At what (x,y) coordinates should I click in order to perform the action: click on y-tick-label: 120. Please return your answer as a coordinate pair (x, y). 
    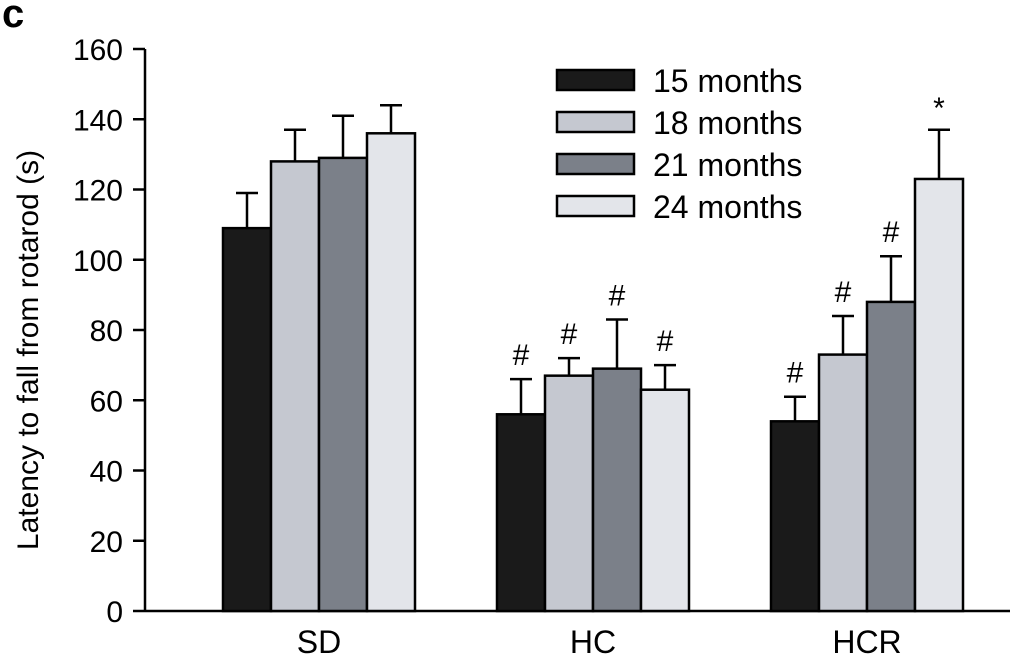
    Looking at the image, I should click on (98, 191).